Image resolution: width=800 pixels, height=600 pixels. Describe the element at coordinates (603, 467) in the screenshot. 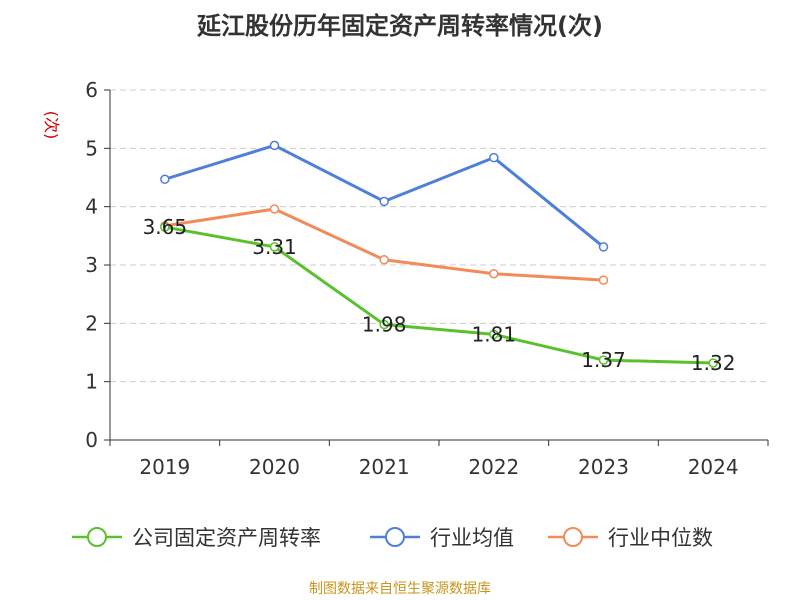

I see `x-tick-label: 2023` at that location.